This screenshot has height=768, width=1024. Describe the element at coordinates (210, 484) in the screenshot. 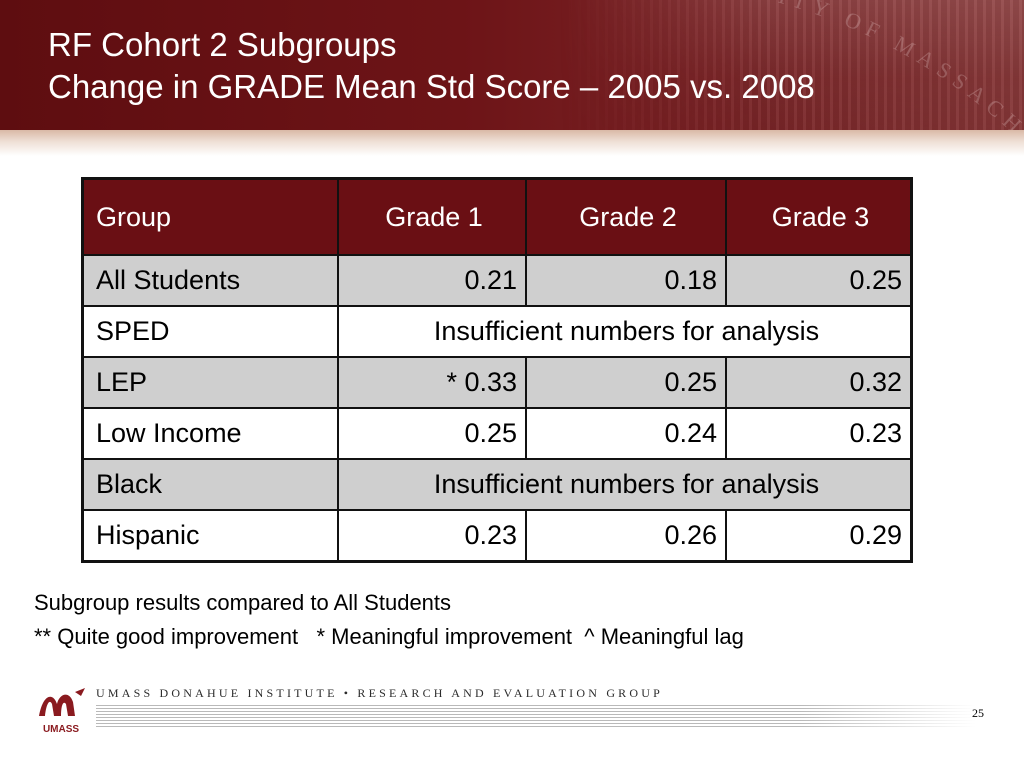

I see `row-group-label: Black` at that location.